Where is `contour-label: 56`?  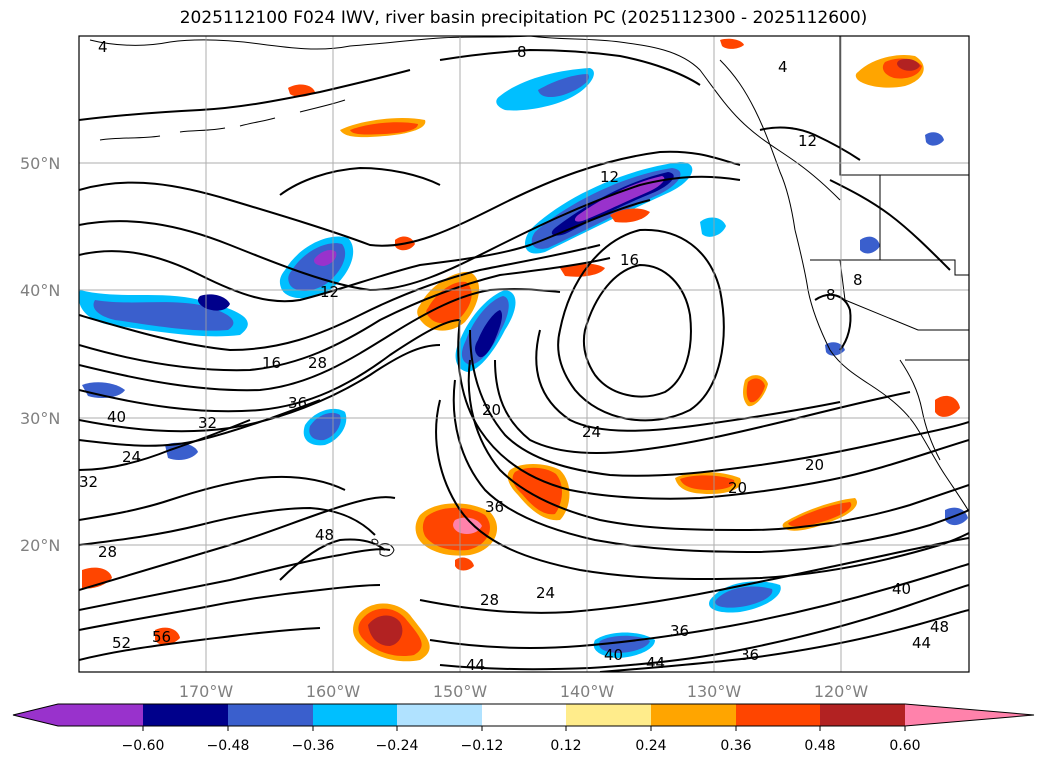
contour-label: 56 is located at coordinates (161, 637).